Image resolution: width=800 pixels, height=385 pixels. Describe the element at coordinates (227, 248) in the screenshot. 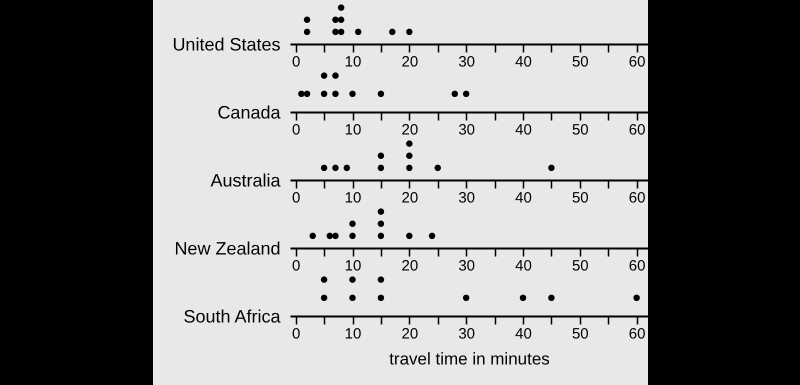

I see `y-axis-title: New Zealand` at that location.